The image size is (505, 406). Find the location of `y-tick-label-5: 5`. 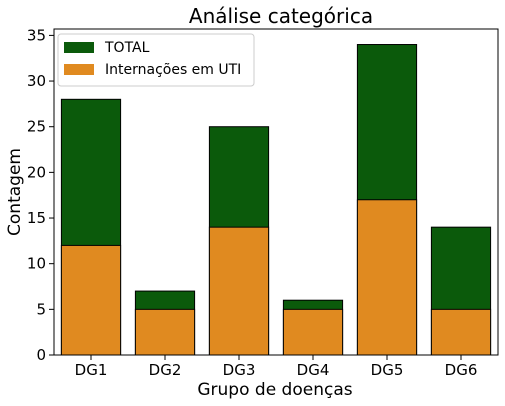

y-tick-label-5: 5 is located at coordinates (41, 309).